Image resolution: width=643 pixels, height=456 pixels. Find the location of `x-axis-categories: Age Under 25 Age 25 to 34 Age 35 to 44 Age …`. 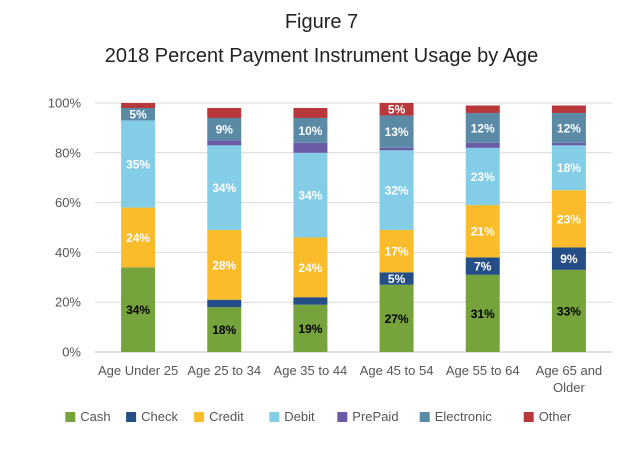

x-axis-categories: Age Under 25 Age 25 to 34 Age 35 to 44 Age … is located at coordinates (350, 379).